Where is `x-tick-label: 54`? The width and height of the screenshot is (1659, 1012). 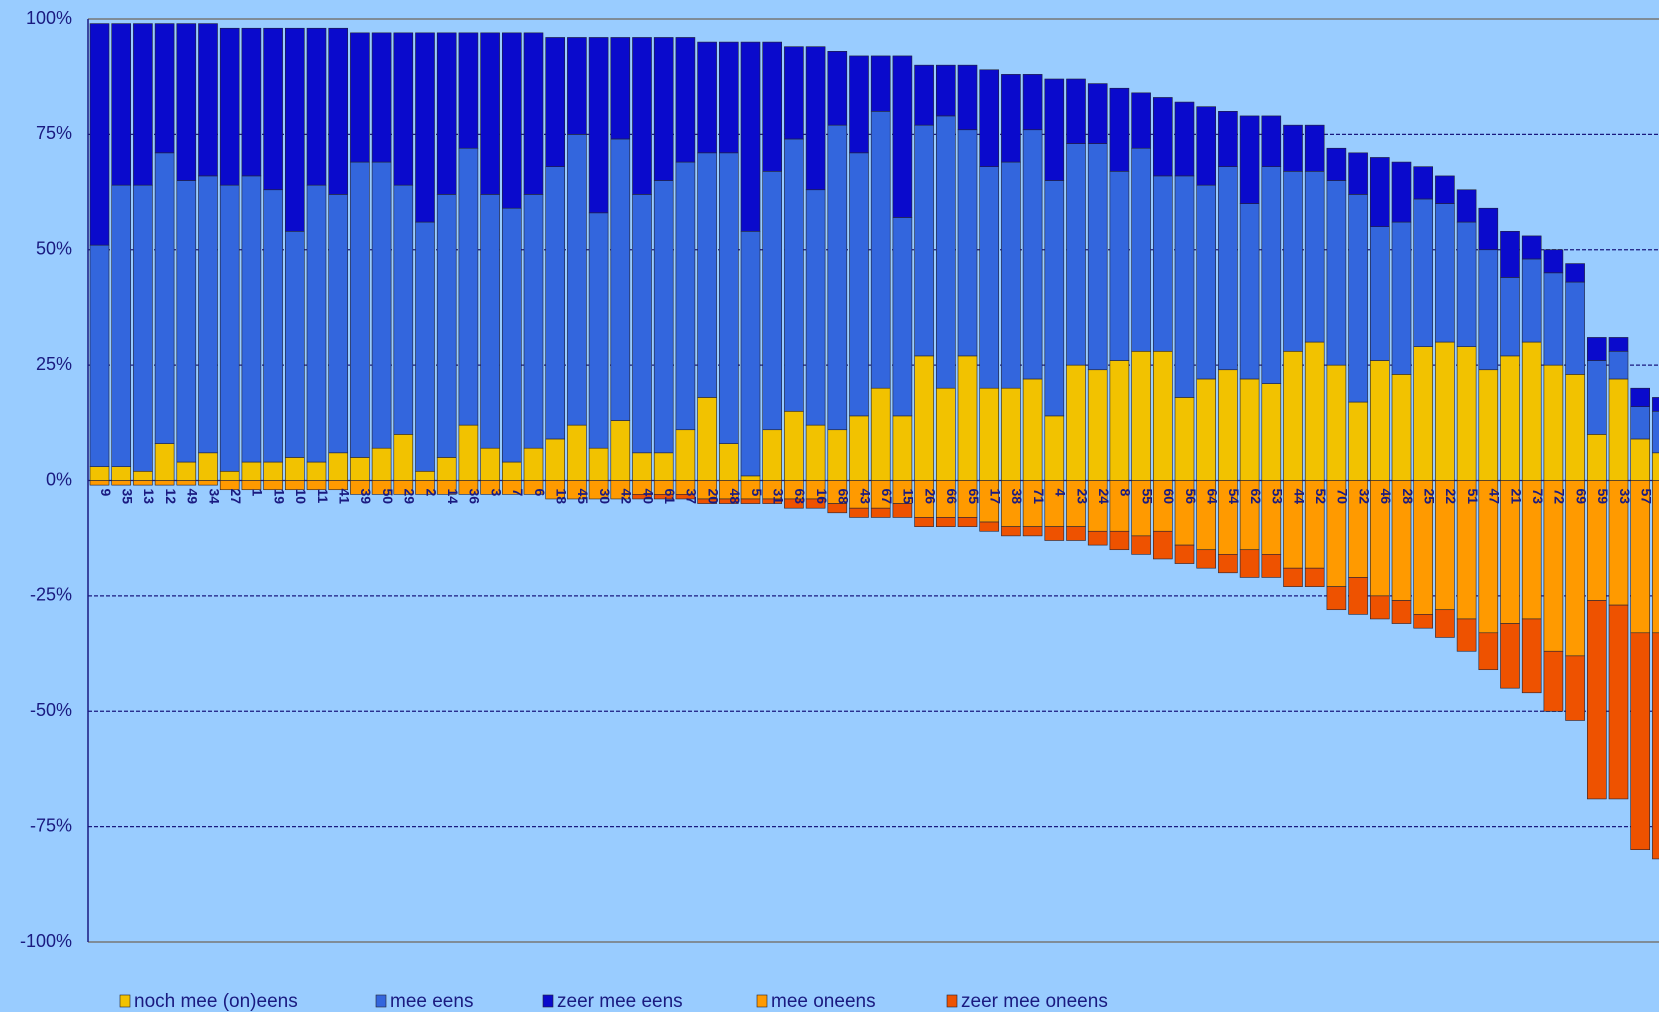 x-tick-label: 54 is located at coordinates (1234, 497).